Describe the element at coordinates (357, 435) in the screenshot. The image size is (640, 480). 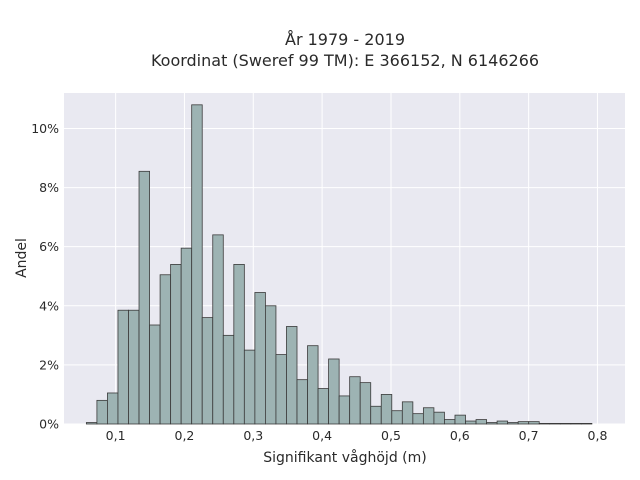
I see `x-axis-ticks: 0,1 0,2 0,3 0,4 0,5 0,6 0,7 0,8` at that location.